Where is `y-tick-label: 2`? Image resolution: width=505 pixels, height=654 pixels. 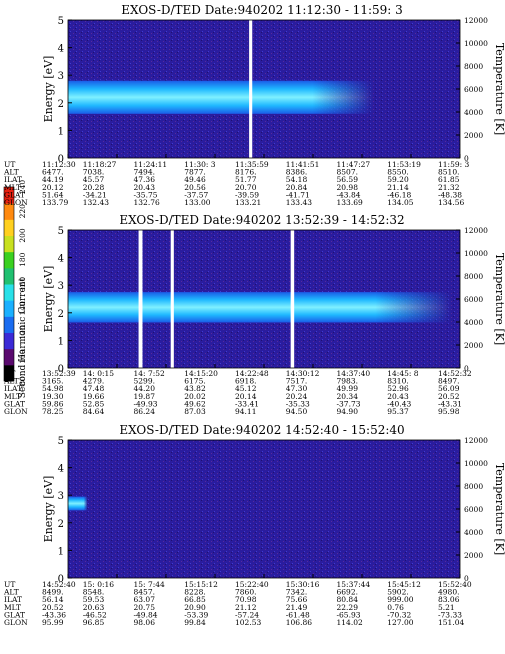
y-tick-label: 2 is located at coordinates (61, 524).